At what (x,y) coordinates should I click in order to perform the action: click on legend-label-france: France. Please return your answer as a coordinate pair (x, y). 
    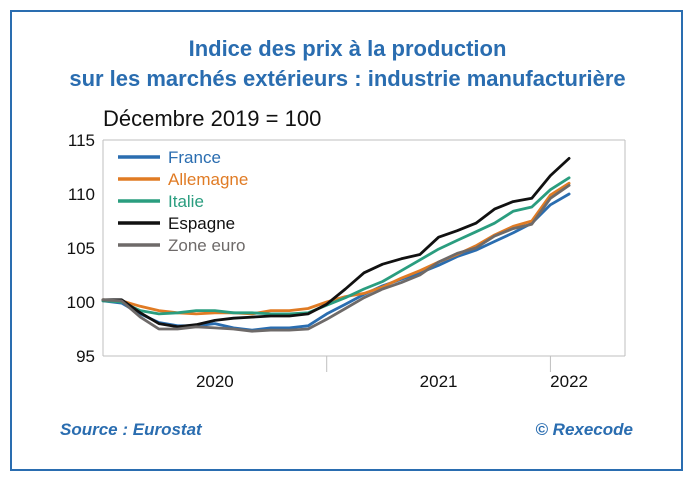
    Looking at the image, I should click on (194, 157).